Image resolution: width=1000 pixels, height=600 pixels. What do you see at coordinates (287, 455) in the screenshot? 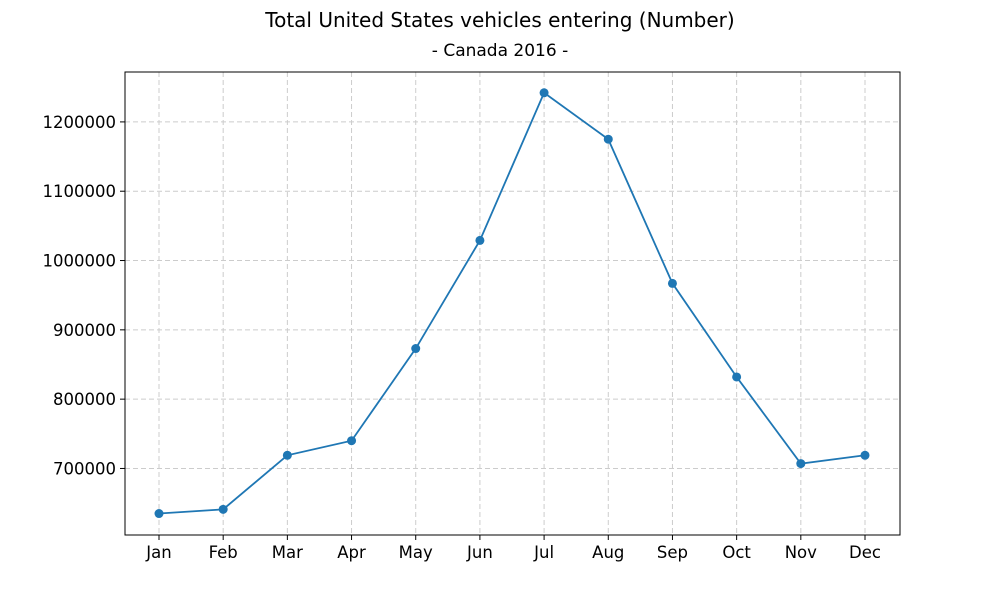
I see `data-point-mar` at bounding box center [287, 455].